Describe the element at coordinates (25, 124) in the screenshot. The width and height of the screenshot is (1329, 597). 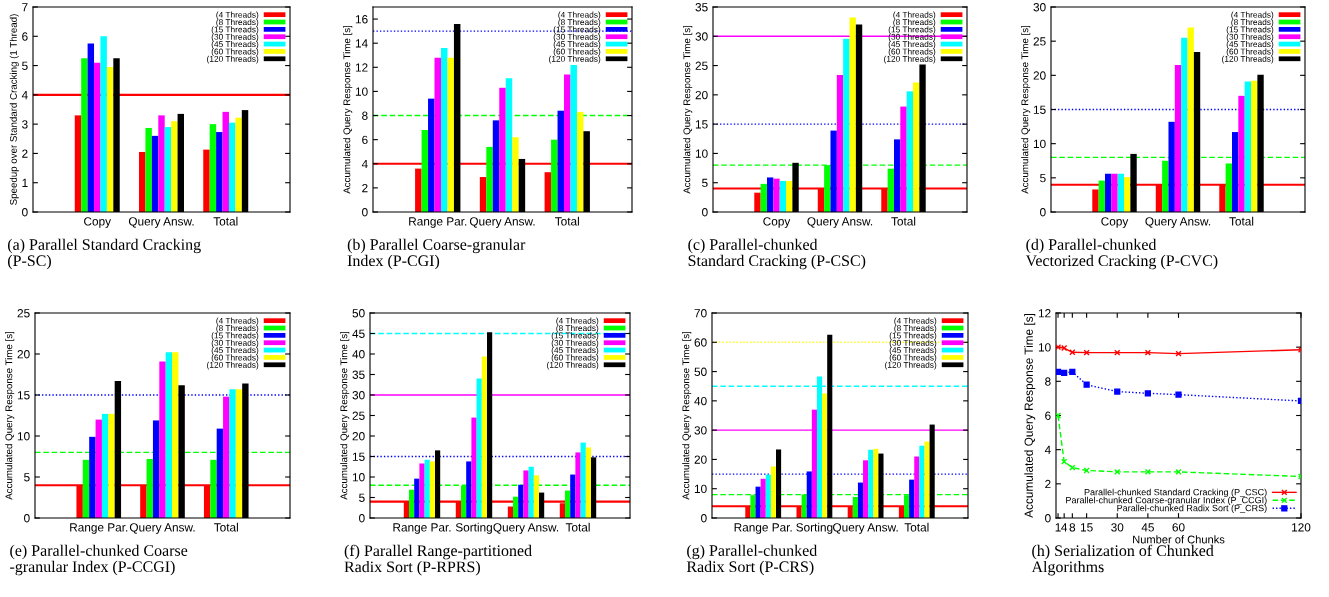
I see `y-tick-label: 3` at that location.